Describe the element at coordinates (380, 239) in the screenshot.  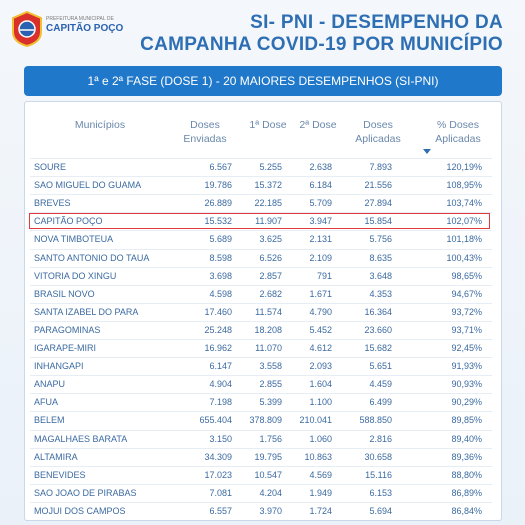
I see `cell-value: 5.756` at that location.